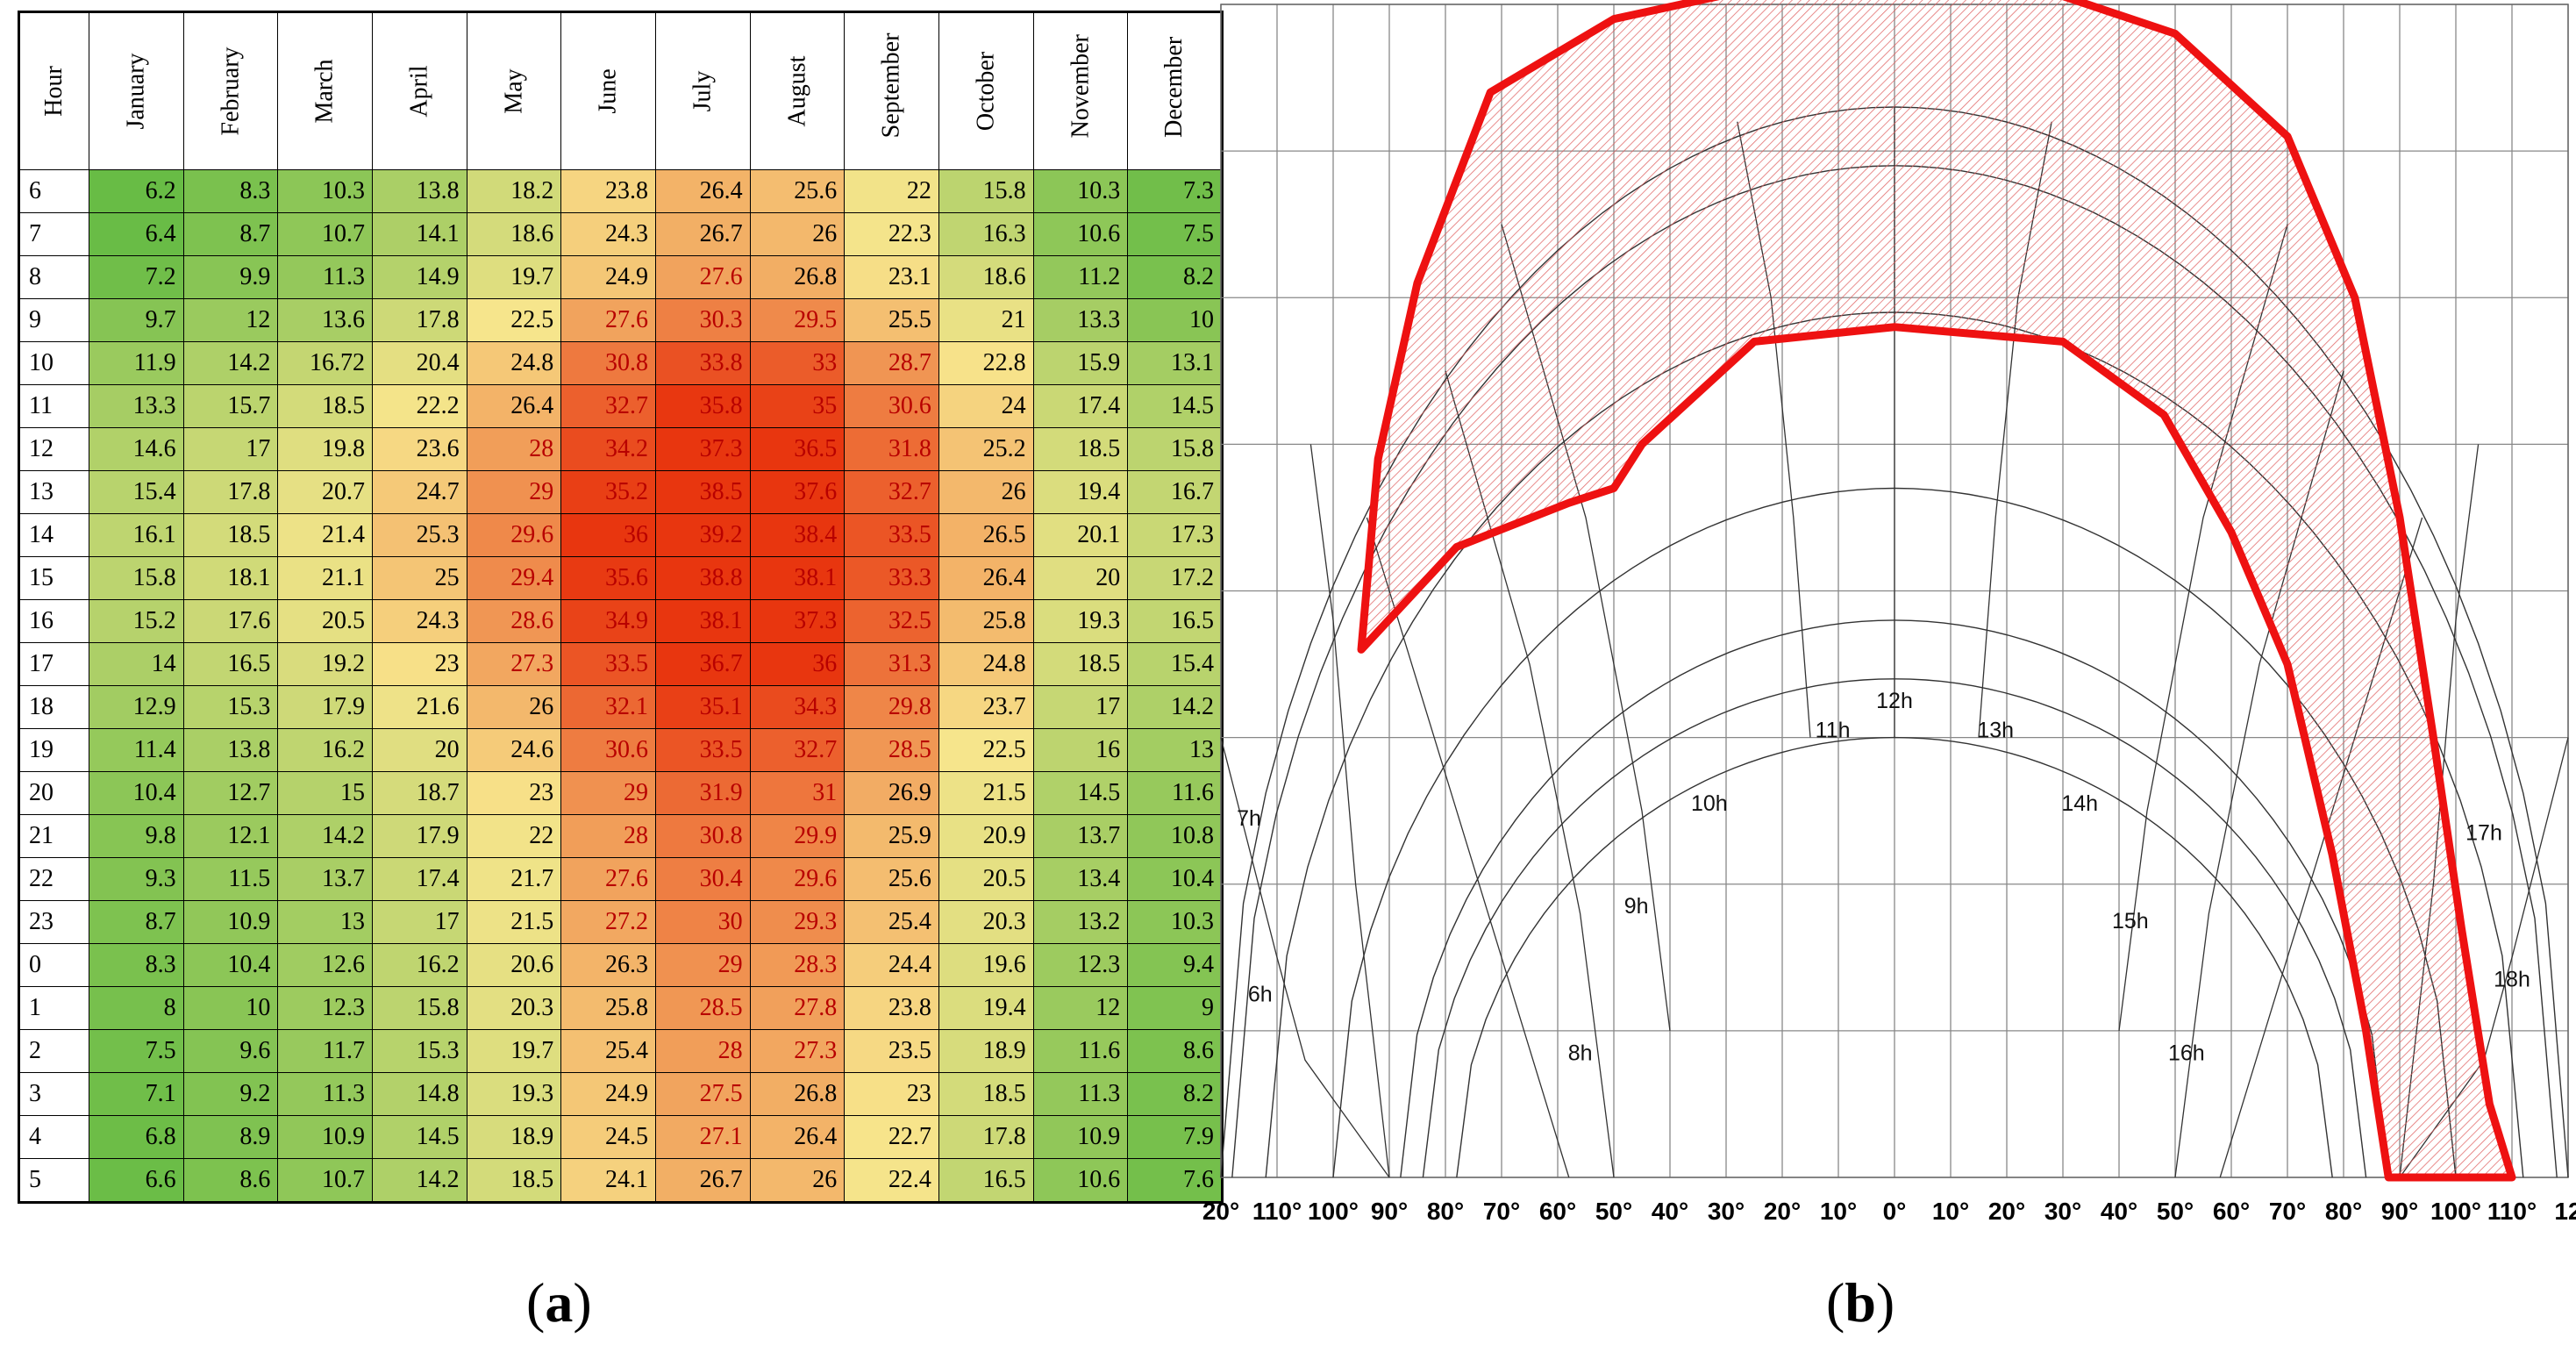 This screenshot has height=1352, width=2576. Describe the element at coordinates (514, 1137) in the screenshot. I see `heat-cell: 18.9` at that location.